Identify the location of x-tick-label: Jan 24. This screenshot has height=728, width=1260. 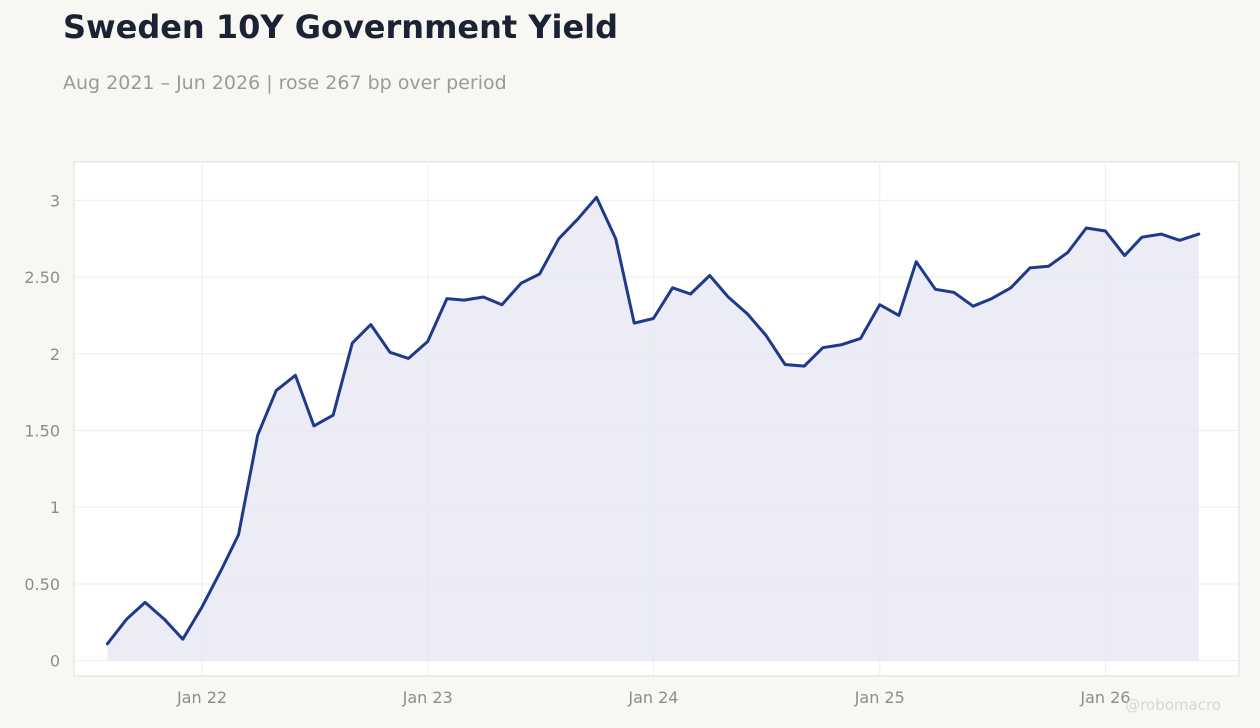
(652, 697).